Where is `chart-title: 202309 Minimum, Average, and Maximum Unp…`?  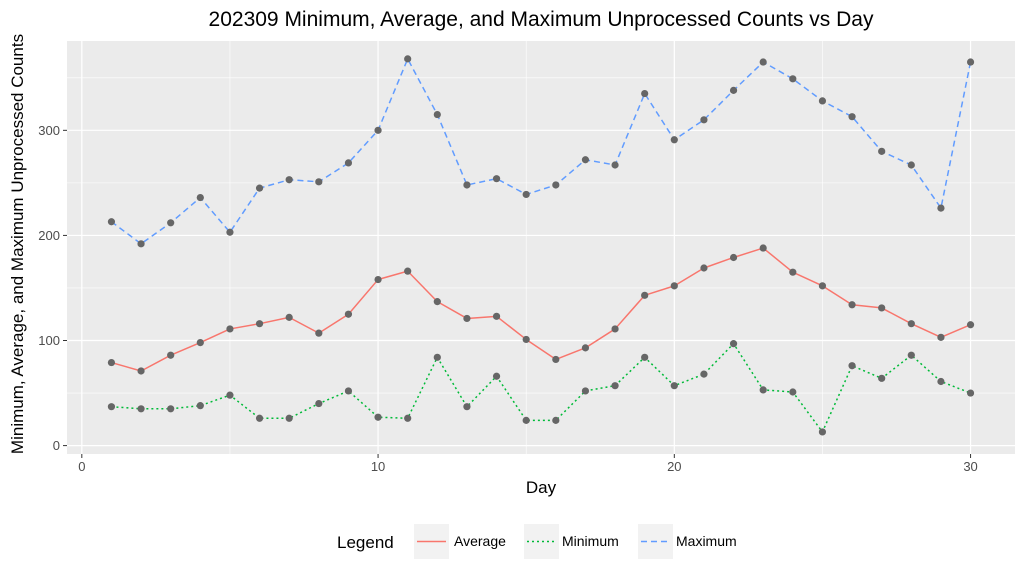 chart-title: 202309 Minimum, Average, and Maximum Unp… is located at coordinates (541, 19).